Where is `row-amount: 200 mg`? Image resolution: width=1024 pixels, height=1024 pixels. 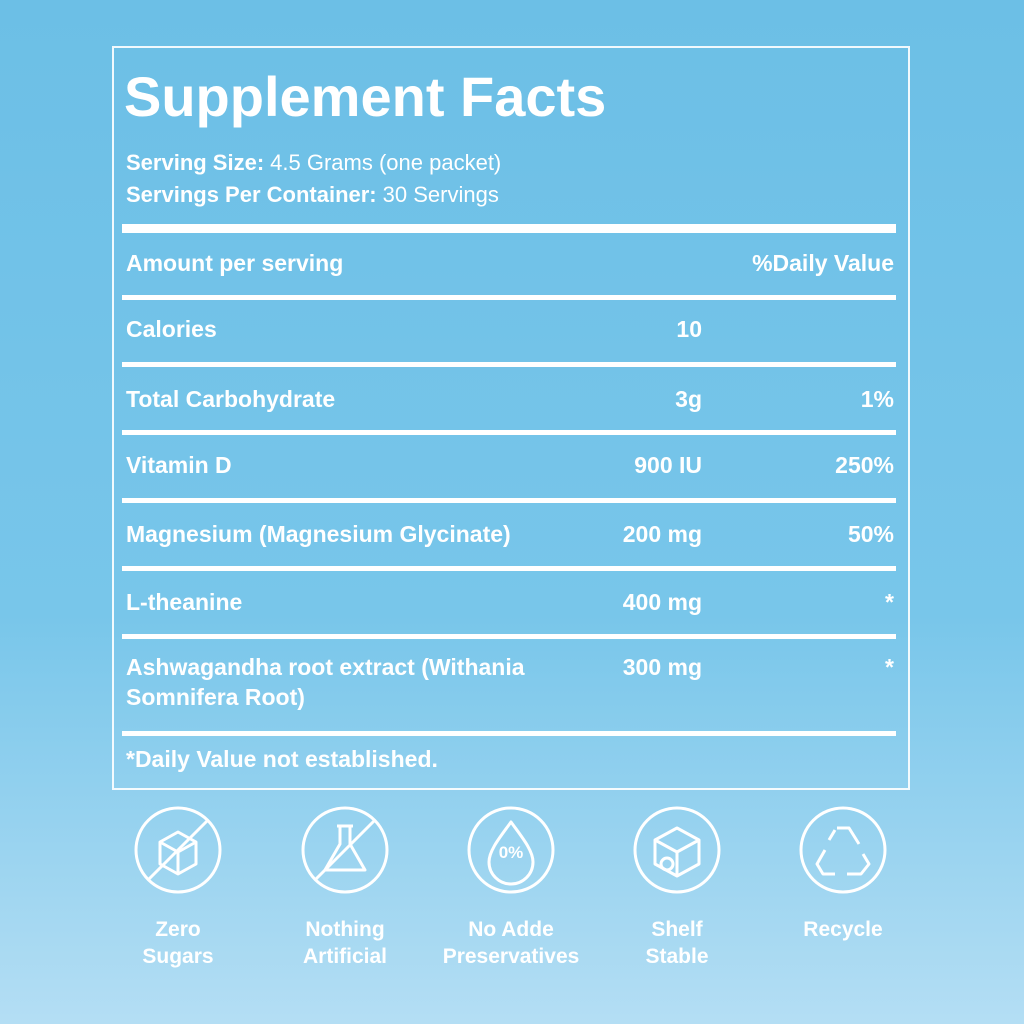 row-amount: 200 mg is located at coordinates (662, 534).